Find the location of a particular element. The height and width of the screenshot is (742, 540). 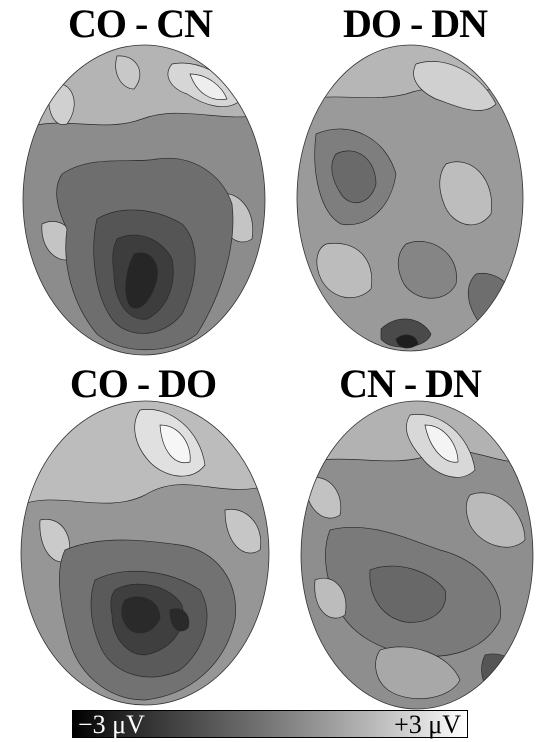

panel-title-do-dn: DO - DN is located at coordinates (415, 23).